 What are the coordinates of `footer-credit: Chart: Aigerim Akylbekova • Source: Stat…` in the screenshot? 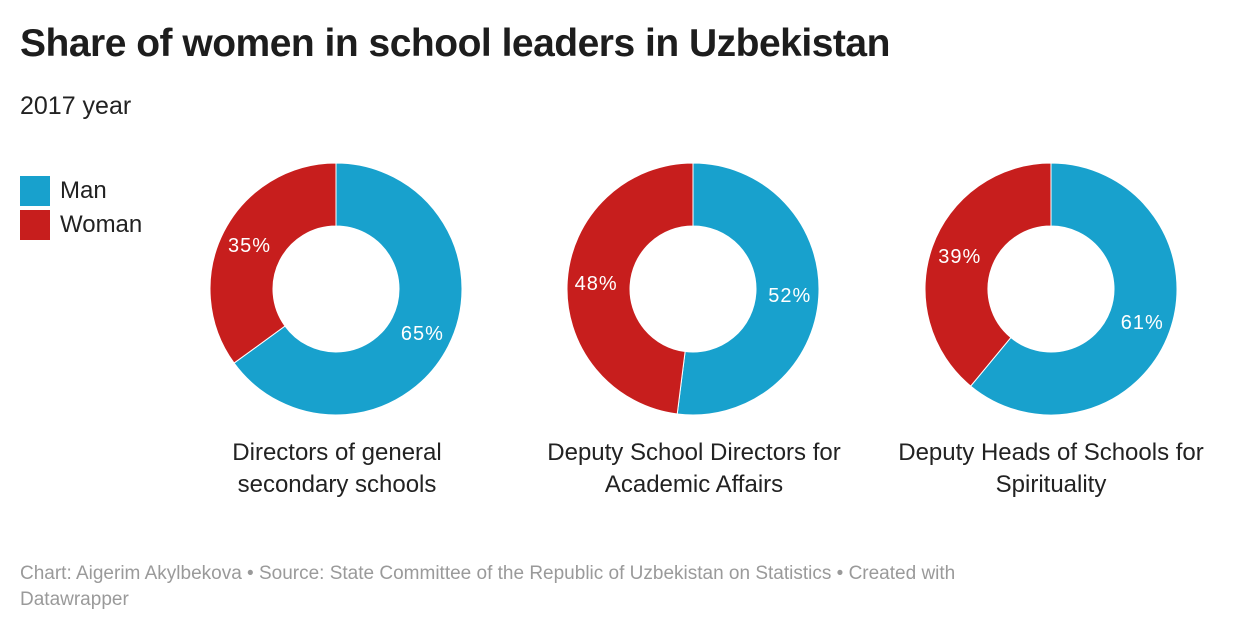 It's located at (488, 586).